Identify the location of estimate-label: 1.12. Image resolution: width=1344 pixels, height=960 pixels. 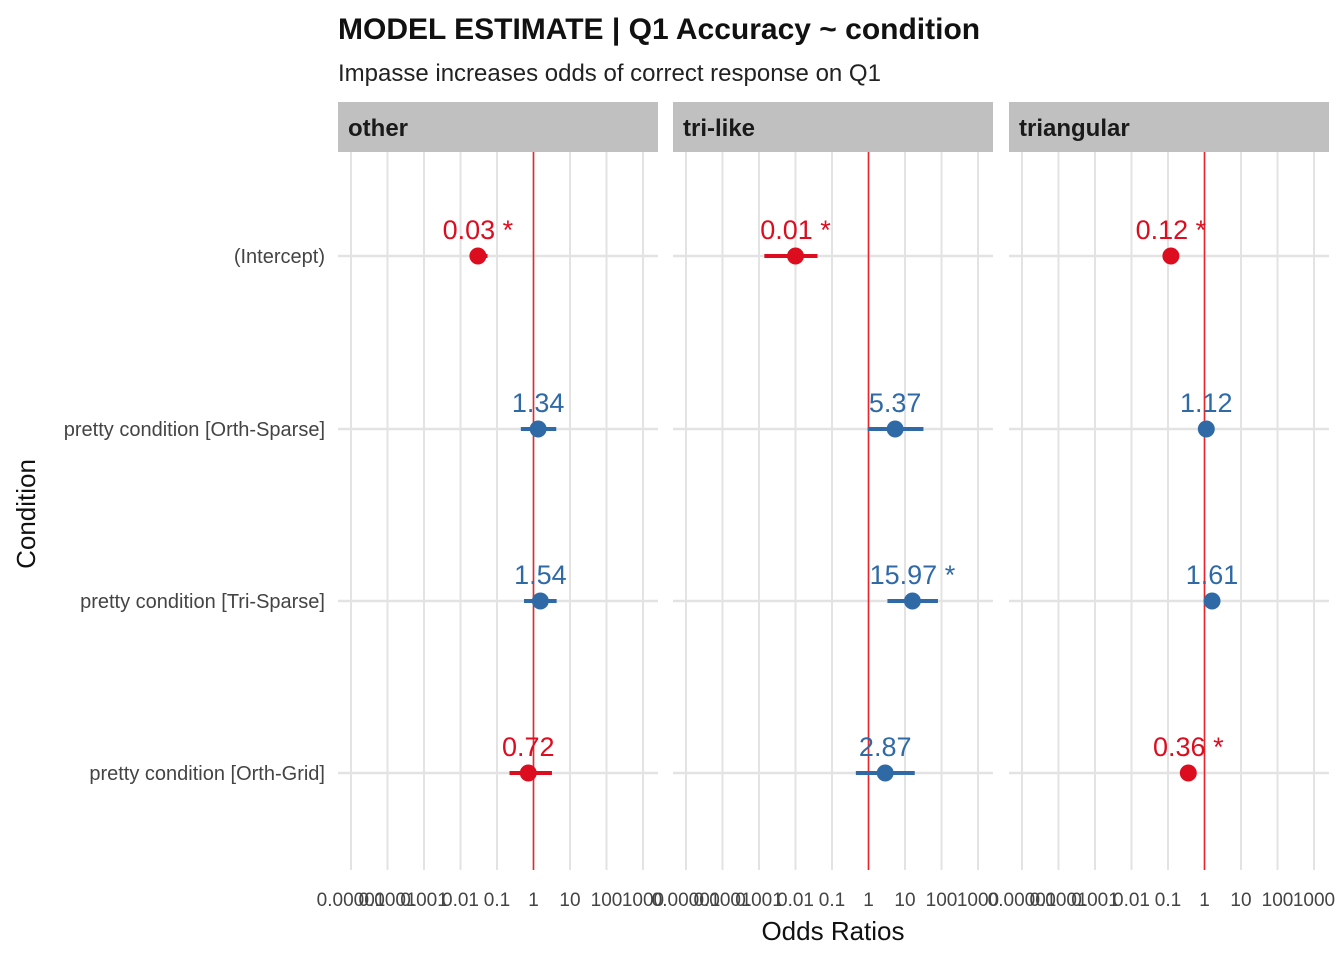
(1206, 403).